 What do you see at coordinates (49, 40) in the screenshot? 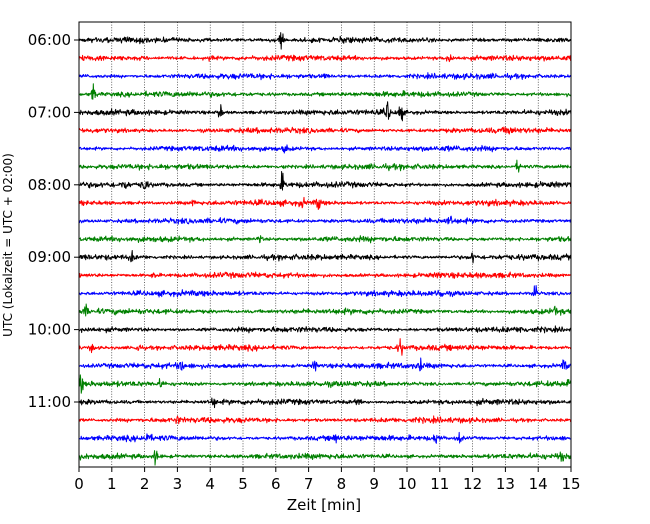
I see `y-tick-label: 06:00` at bounding box center [49, 40].